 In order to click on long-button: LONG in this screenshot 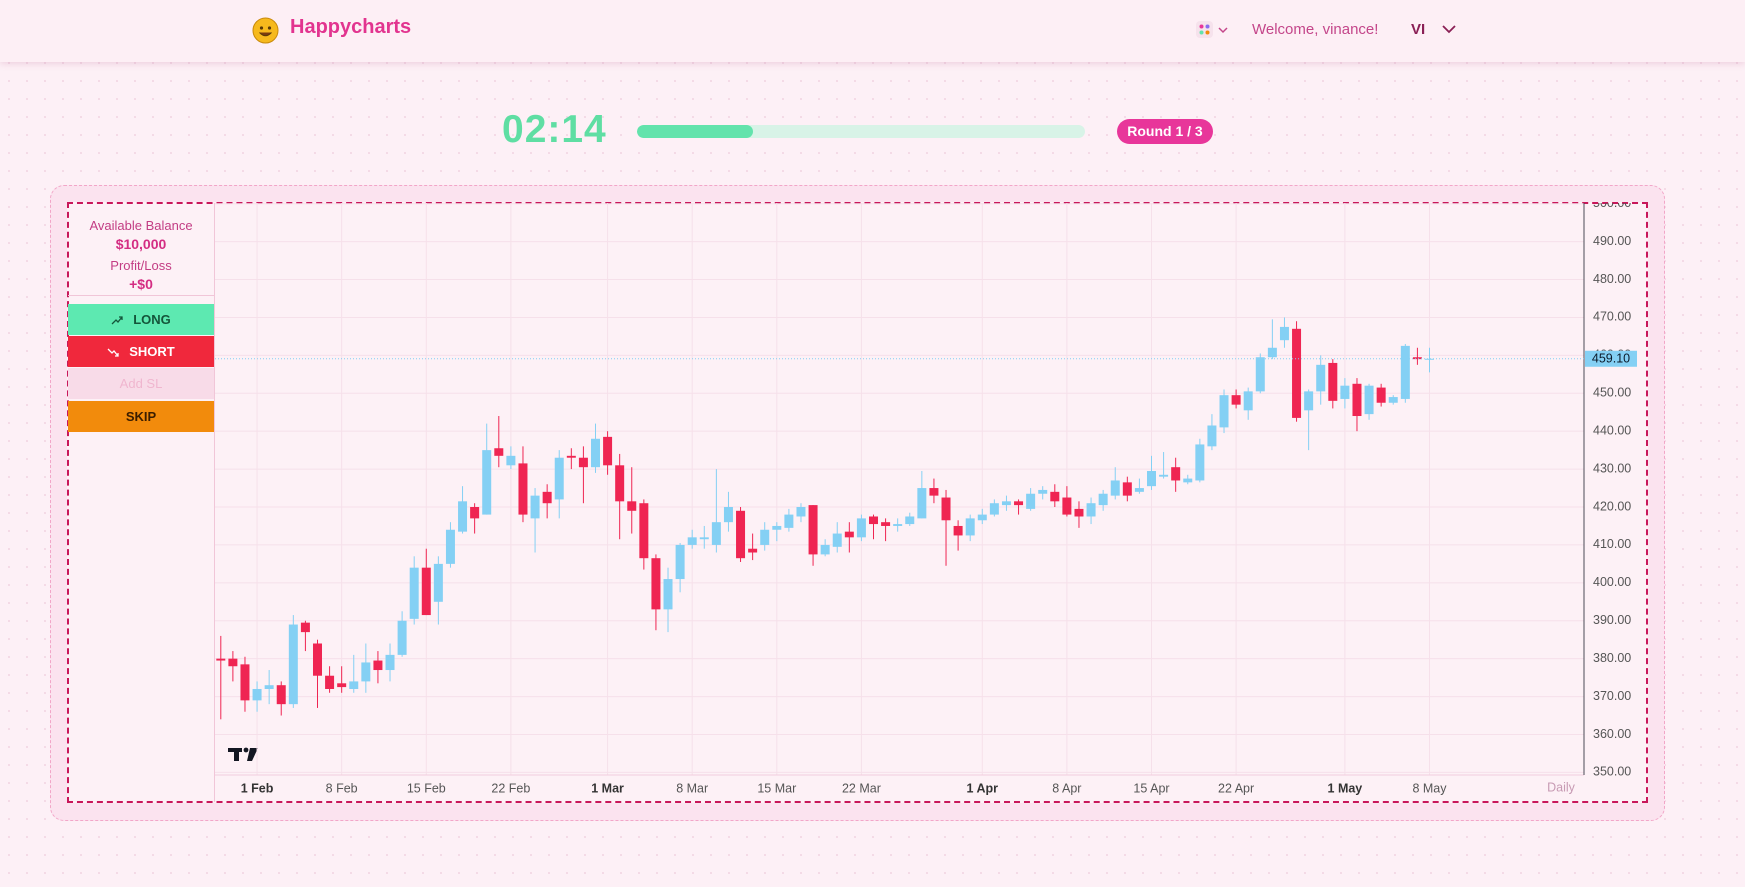, I will do `click(141, 319)`.